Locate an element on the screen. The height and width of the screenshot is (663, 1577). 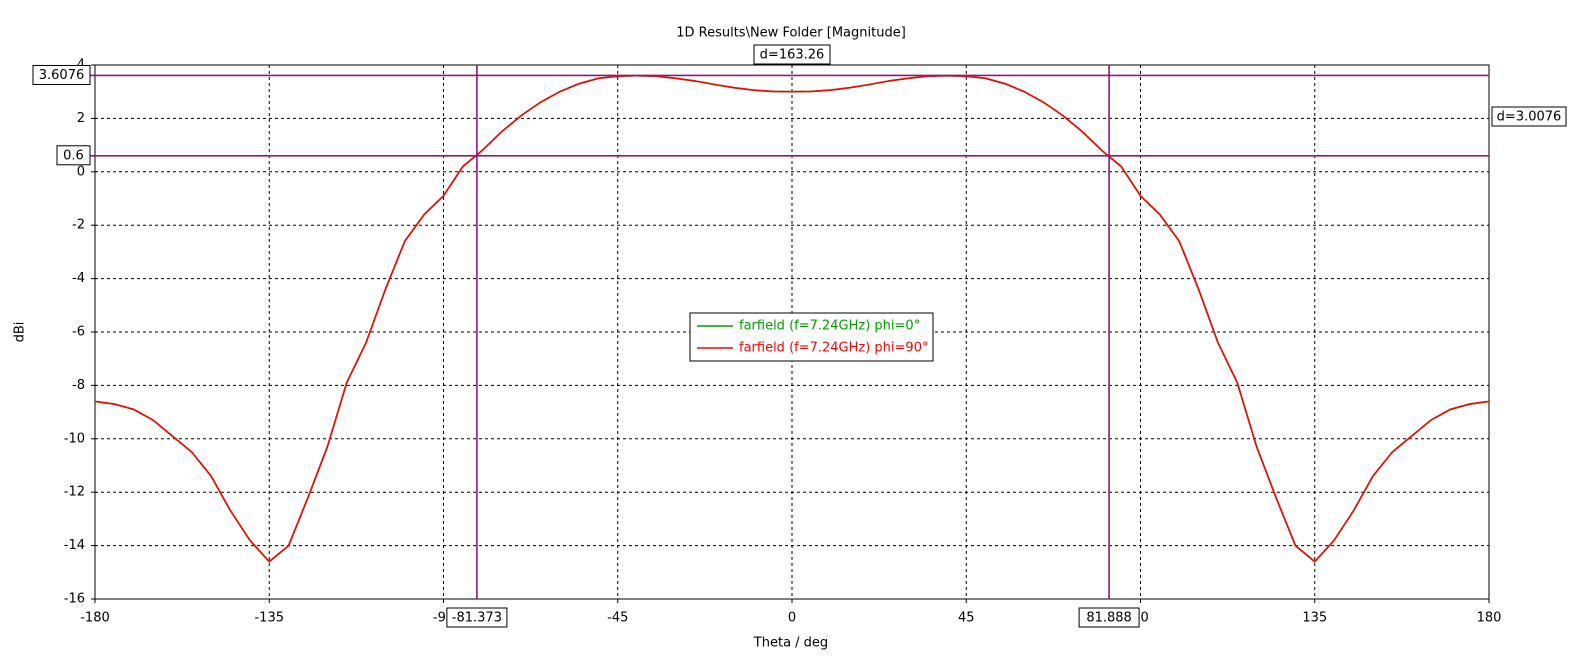
chart-title: 1D Results\New Folder [Magnitude] is located at coordinates (791, 33).